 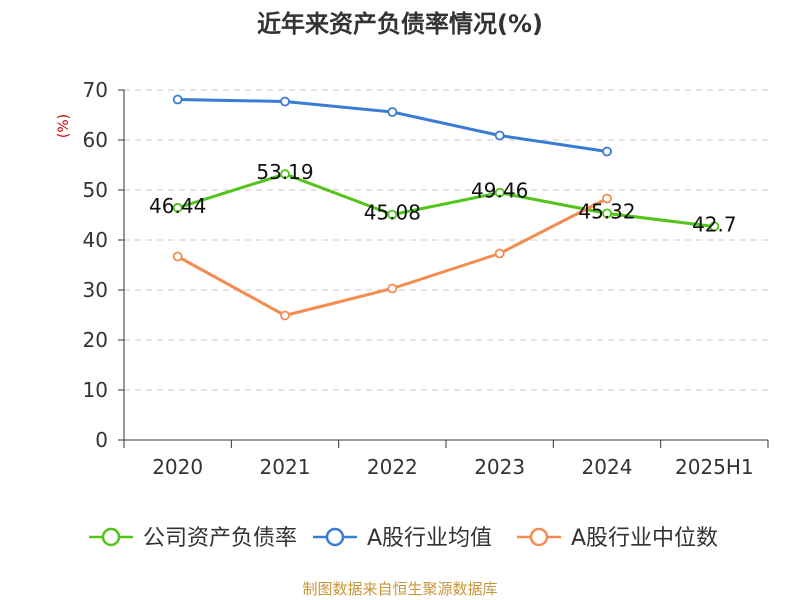 I want to click on chart-title: 近年来资产负债率情况(%), so click(x=400, y=24).